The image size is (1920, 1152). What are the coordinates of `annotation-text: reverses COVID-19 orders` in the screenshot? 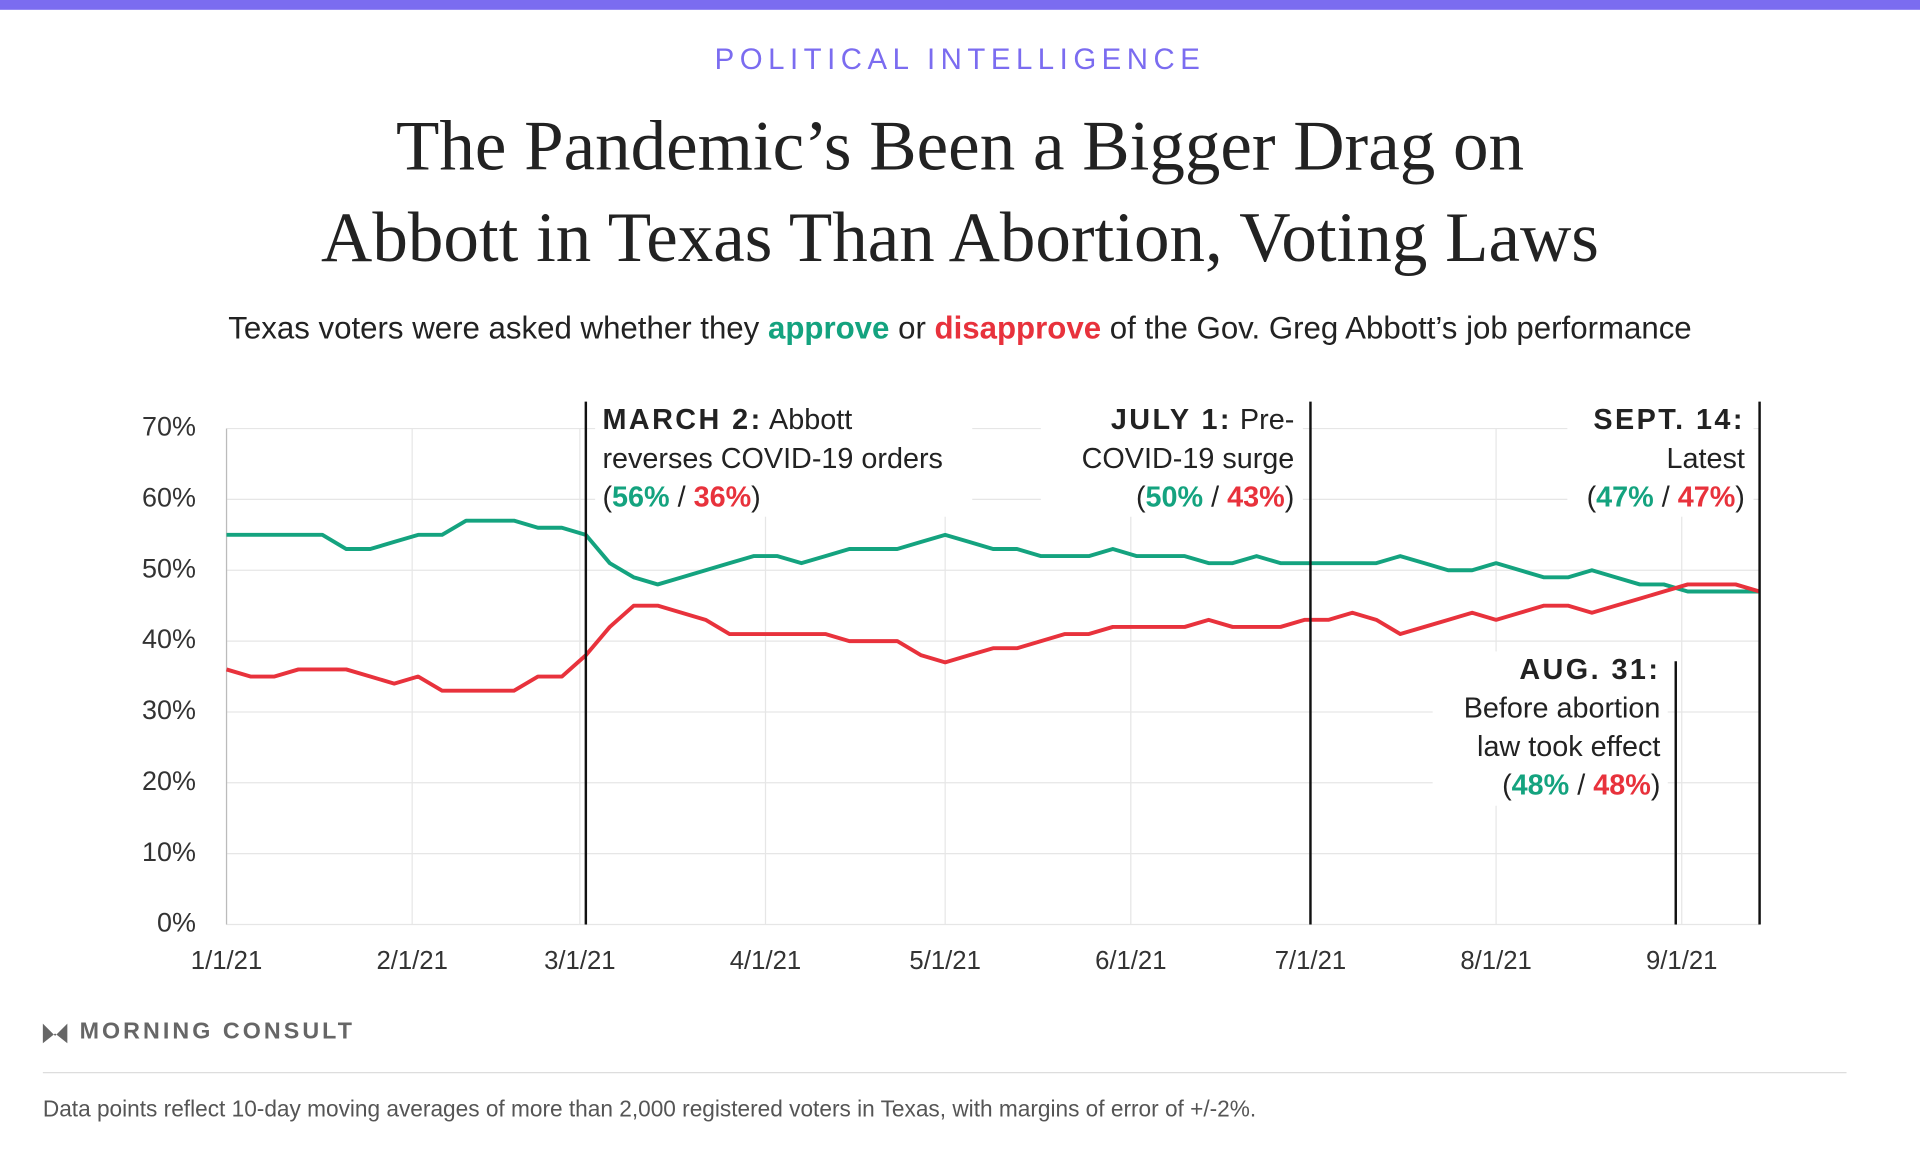 It's located at (772, 458).